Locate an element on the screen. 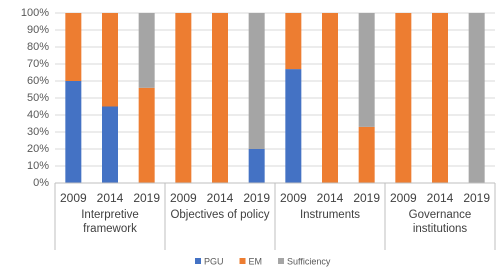  legend-label: EM is located at coordinates (256, 261).